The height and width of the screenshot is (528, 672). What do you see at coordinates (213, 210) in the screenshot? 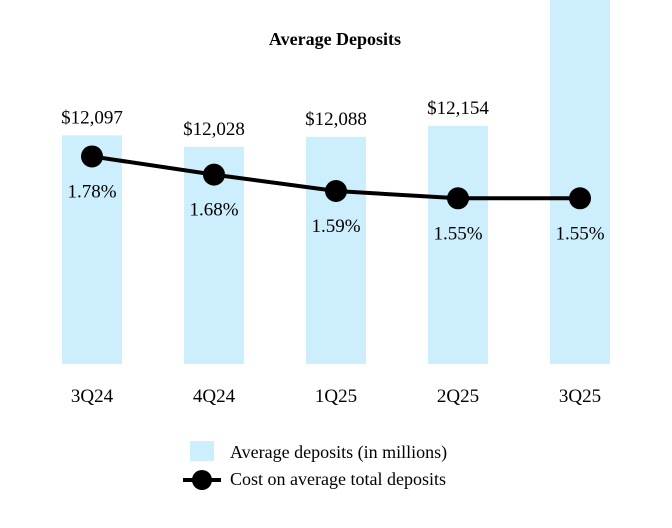
I see `line-value-label-4Q24: 1.68%` at bounding box center [213, 210].